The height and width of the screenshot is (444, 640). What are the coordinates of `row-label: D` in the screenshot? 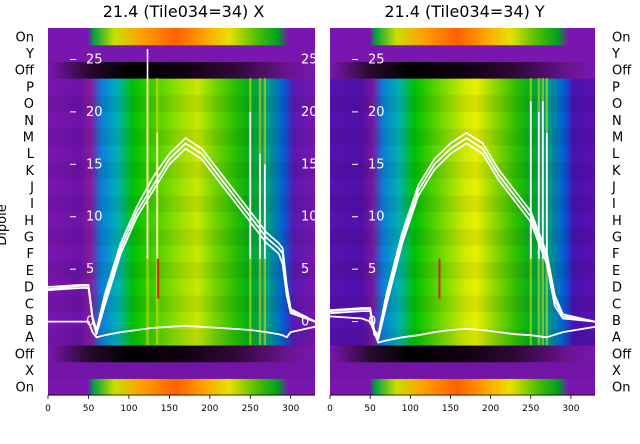 It's located at (29, 288).